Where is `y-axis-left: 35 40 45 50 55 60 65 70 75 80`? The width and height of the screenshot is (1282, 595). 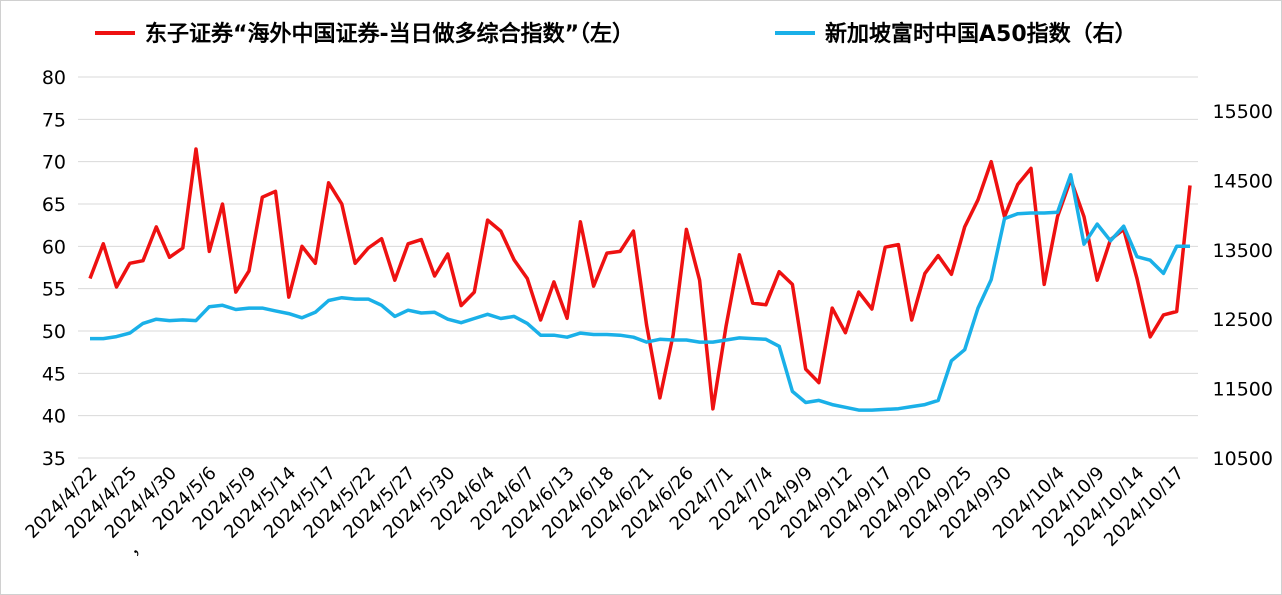 y-axis-left: 35 40 45 50 55 60 65 70 75 80 is located at coordinates (54, 268).